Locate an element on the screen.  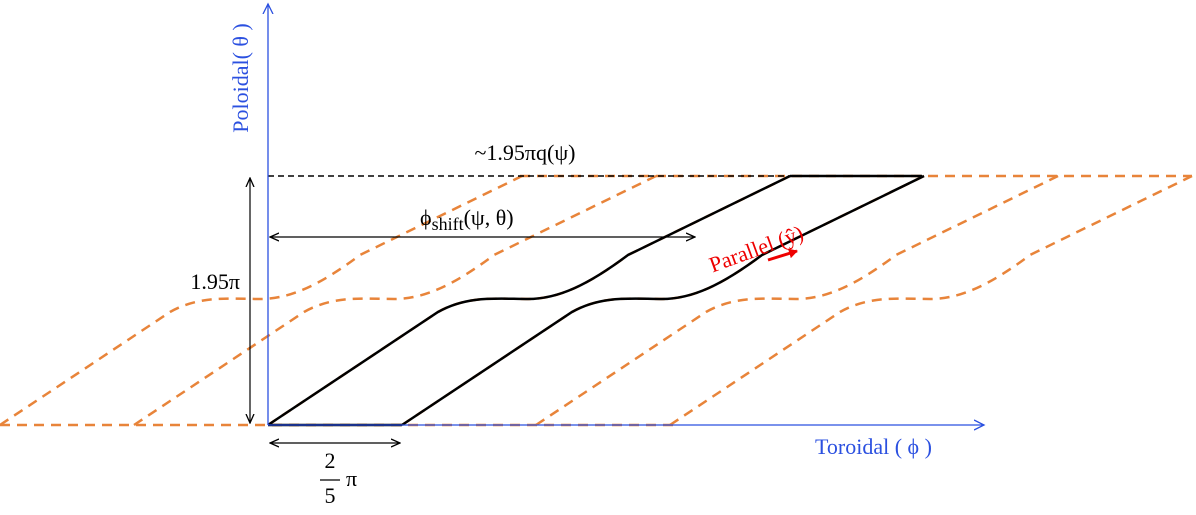
shift-subscript: shift is located at coordinates (448, 224).